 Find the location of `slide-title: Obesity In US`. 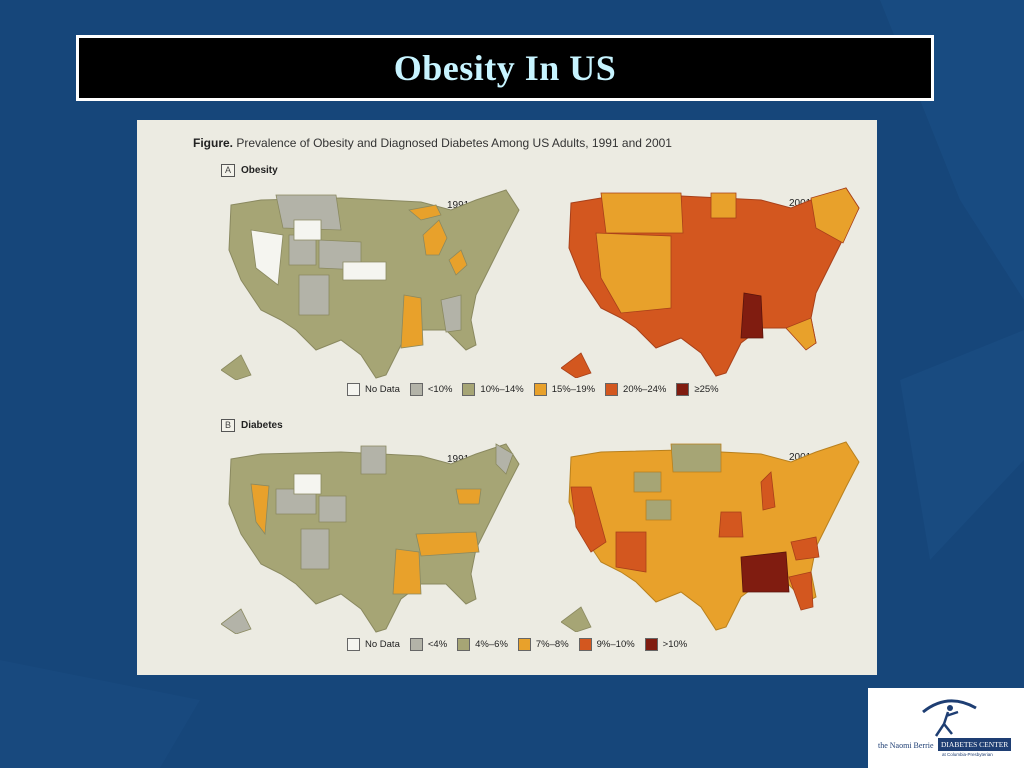

slide-title: Obesity In US is located at coordinates (505, 68).